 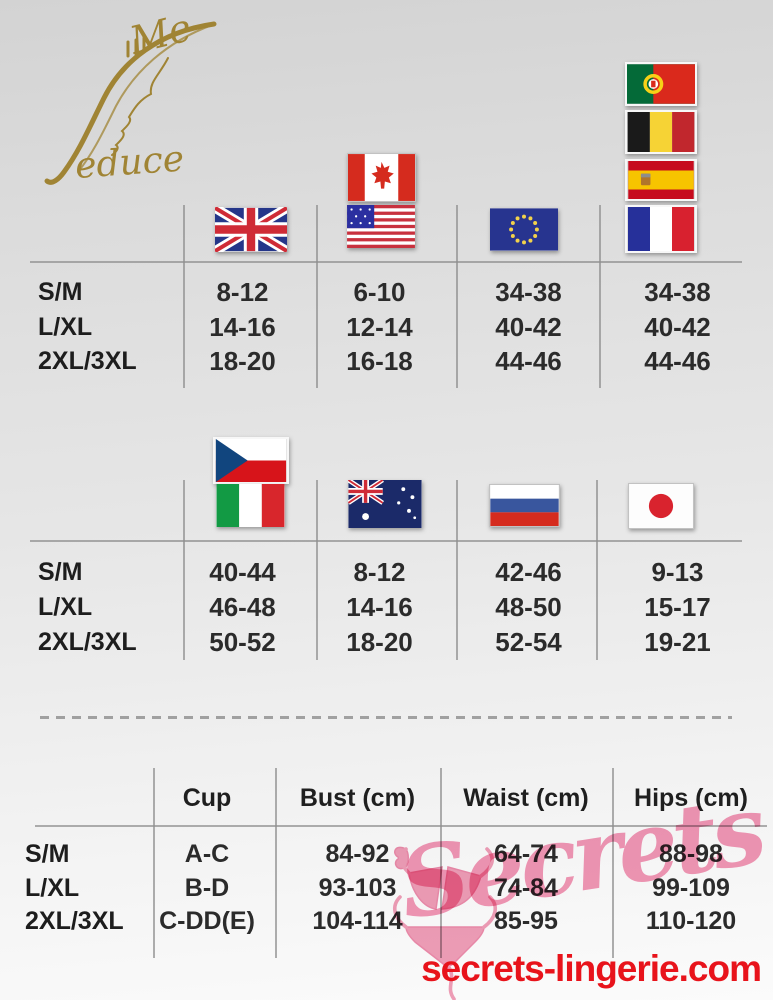 What do you see at coordinates (677, 642) in the screenshot?
I see `size-value-japan: 19-21` at bounding box center [677, 642].